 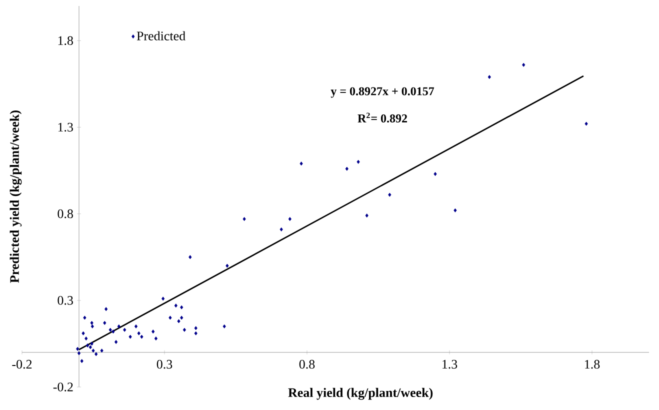 What do you see at coordinates (360, 394) in the screenshot?
I see `x-axis-title: Real yield (kg/plant/week)` at bounding box center [360, 394].